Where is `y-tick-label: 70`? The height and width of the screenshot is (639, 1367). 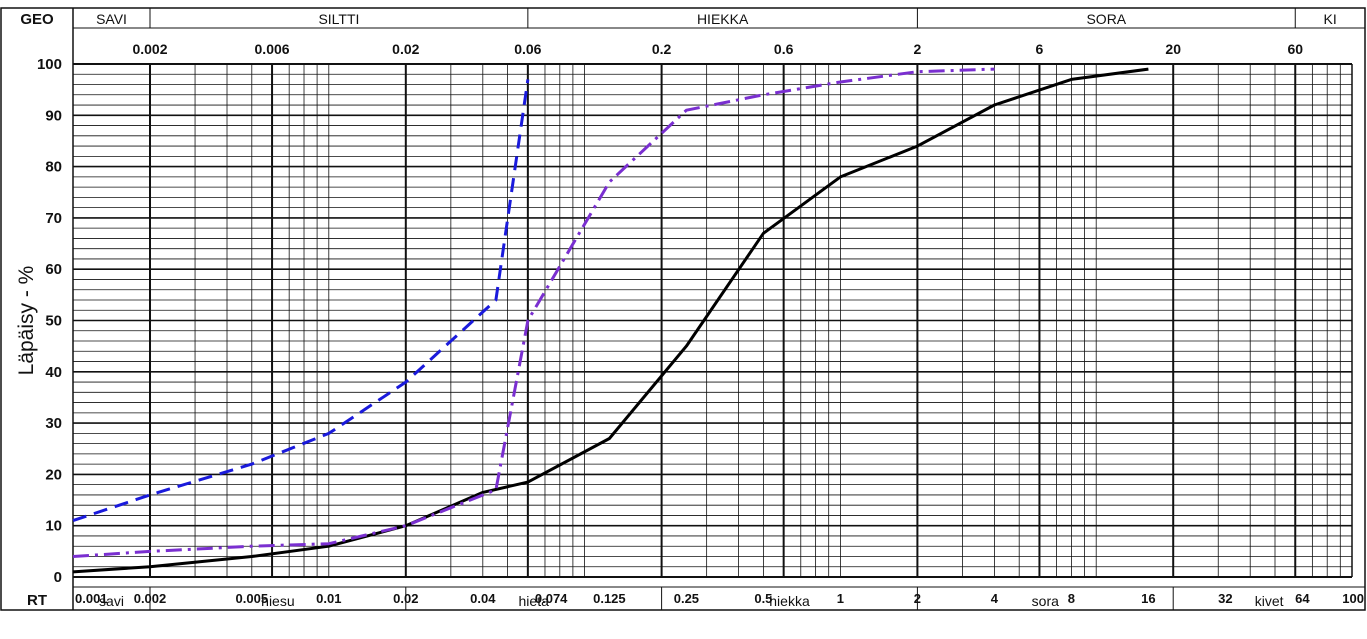 y-tick-label: 70 is located at coordinates (53, 218).